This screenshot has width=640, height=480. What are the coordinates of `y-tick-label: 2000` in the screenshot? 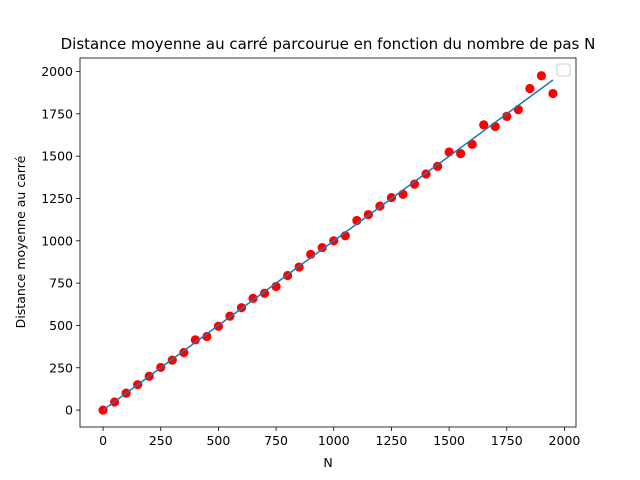 It's located at (57, 71).